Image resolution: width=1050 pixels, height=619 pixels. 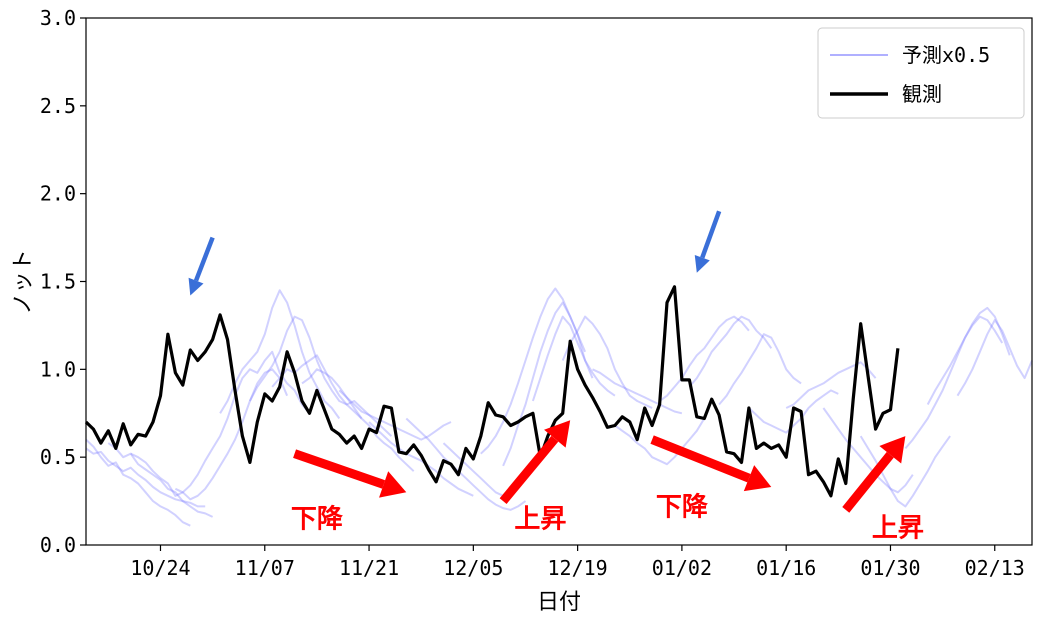 I want to click on legend-observed-label: 観測, so click(x=922, y=94).